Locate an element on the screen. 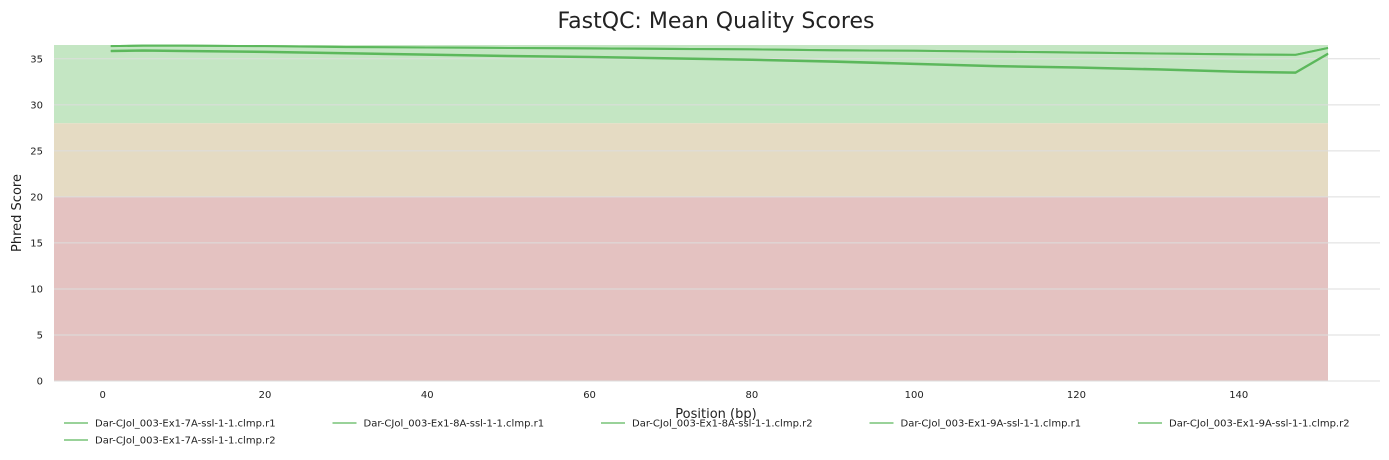 The height and width of the screenshot is (460, 1389). x-tick-label: 120 is located at coordinates (1076, 395).